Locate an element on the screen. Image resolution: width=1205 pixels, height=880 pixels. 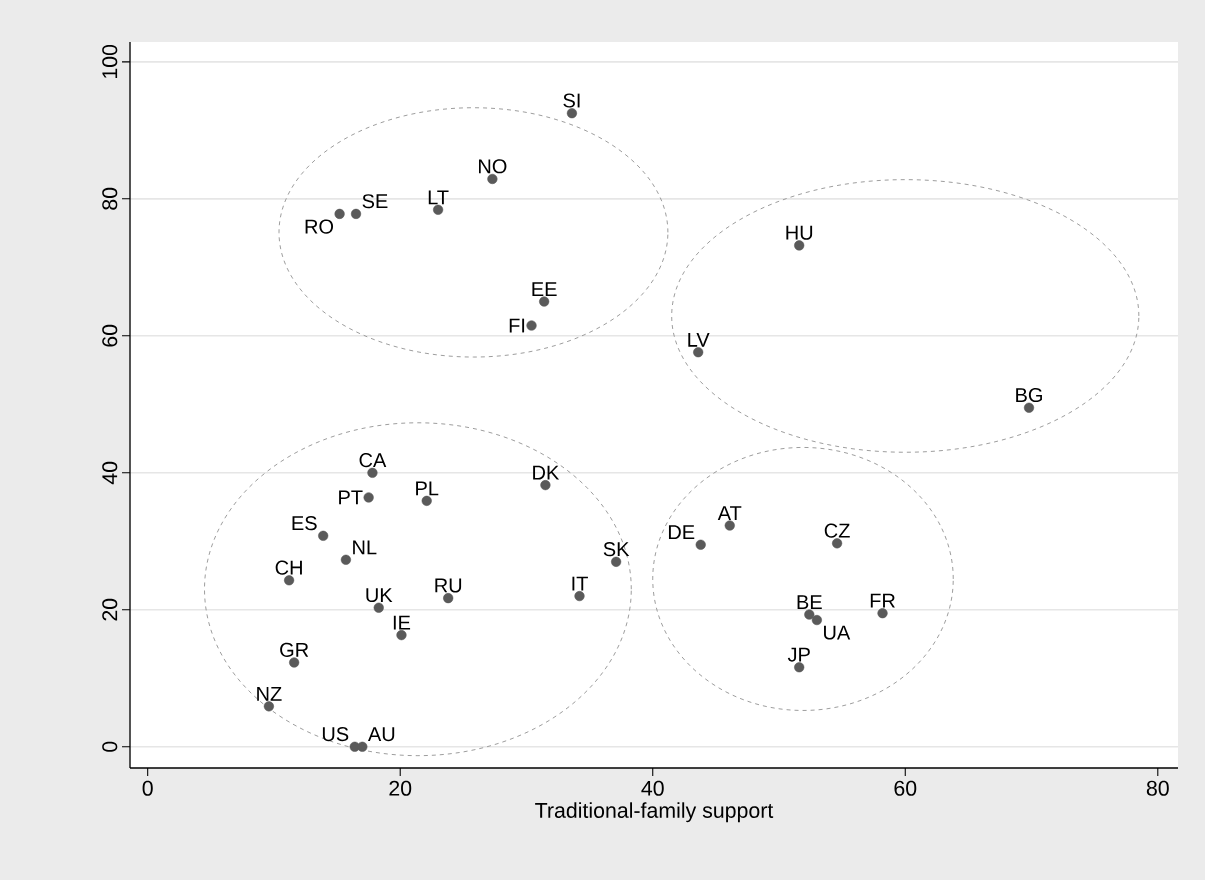
annotation: CA is located at coordinates (373, 460).